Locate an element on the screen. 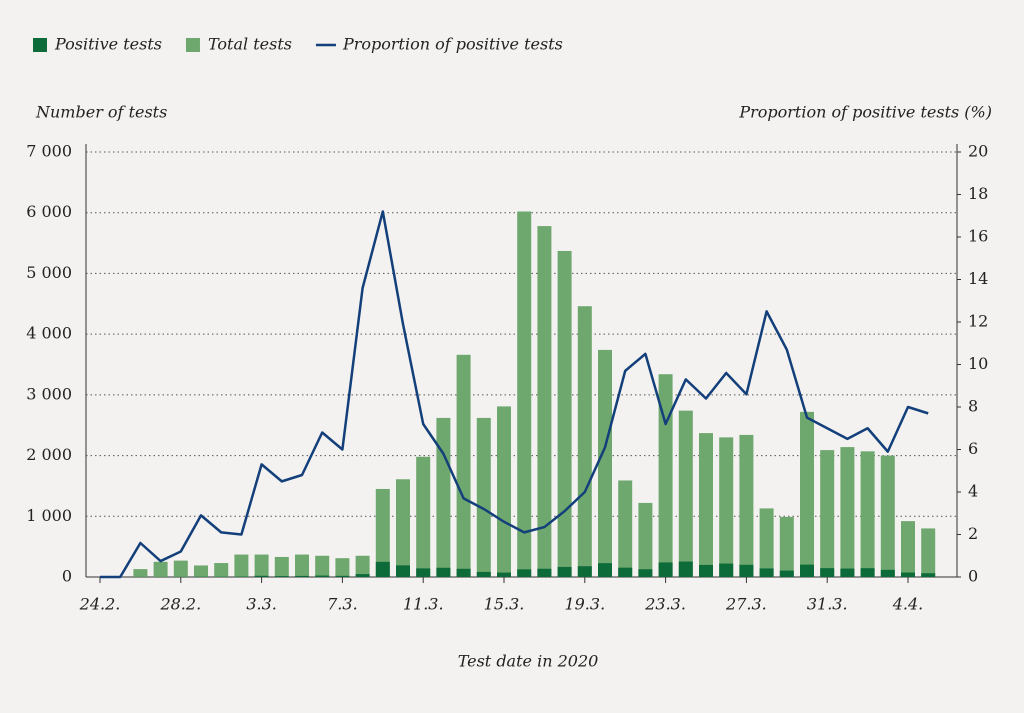 The height and width of the screenshot is (713, 1024). y-tick-label: 1 000 is located at coordinates (49, 515).